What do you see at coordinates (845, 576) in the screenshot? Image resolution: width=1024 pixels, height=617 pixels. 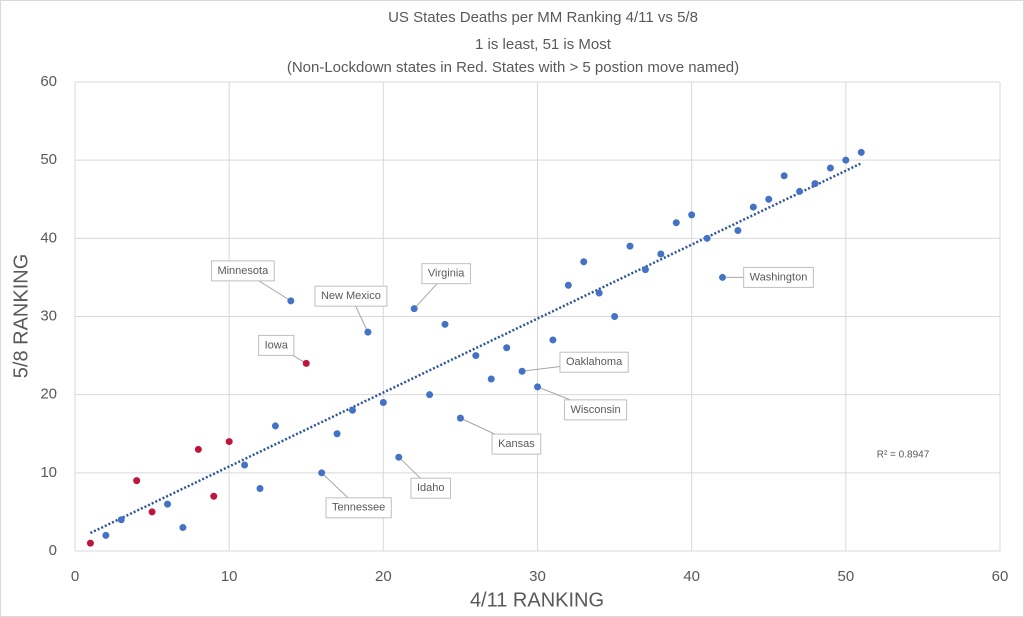 I see `x-tick-label: 50` at bounding box center [845, 576].